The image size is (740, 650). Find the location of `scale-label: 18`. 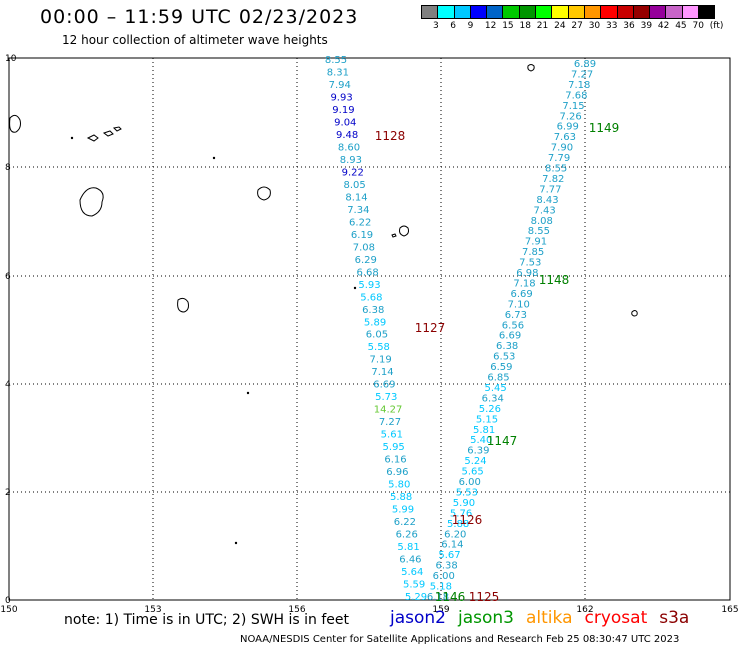

scale-label: 18 is located at coordinates (525, 26).